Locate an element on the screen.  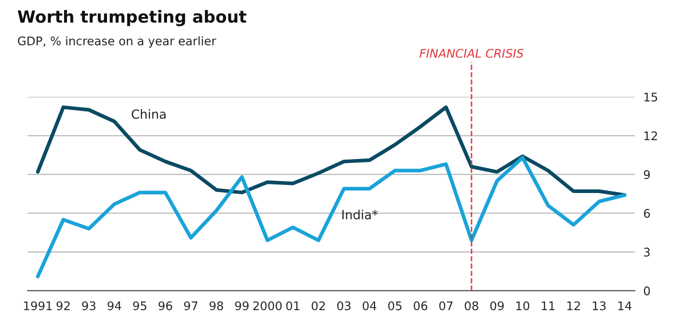
x-tick-label: 93 is located at coordinates (89, 305).